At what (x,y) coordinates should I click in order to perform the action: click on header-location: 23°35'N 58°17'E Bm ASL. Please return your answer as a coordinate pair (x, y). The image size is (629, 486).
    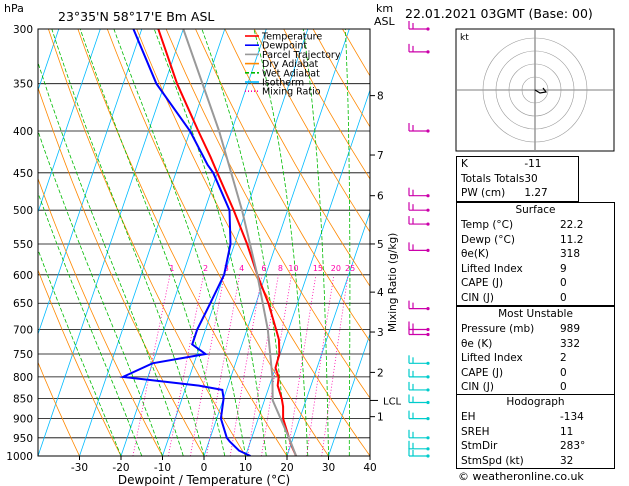
    Looking at the image, I should click on (136, 16).